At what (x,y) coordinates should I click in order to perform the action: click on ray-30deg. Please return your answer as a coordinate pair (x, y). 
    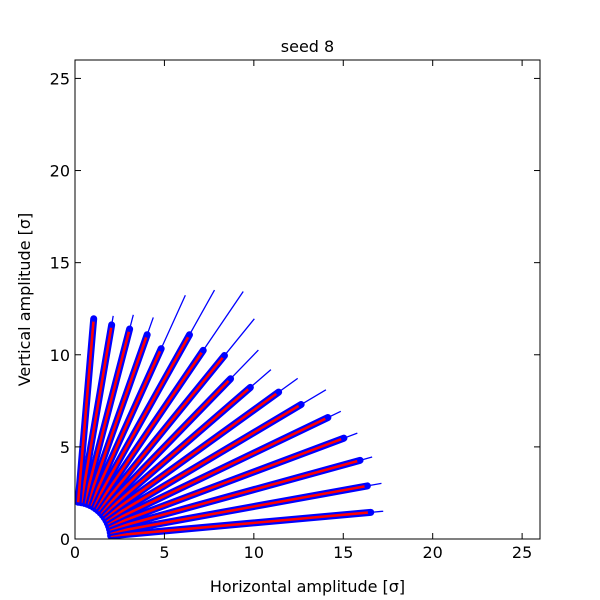
    Looking at the image, I should click on (214, 457).